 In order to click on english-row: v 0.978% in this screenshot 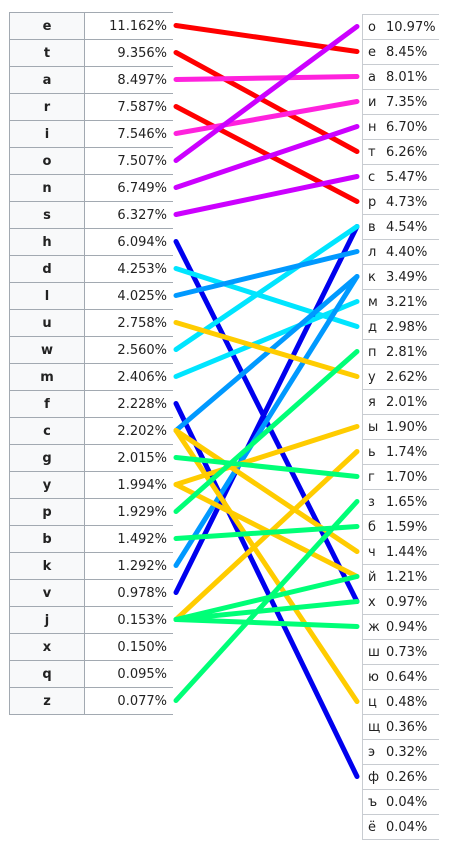, I will do `click(91, 593)`.